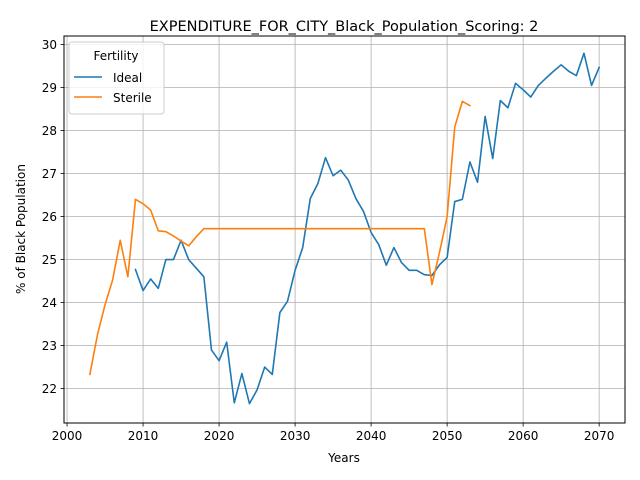 The image size is (640, 480). Describe the element at coordinates (49, 217) in the screenshot. I see `y-tick-label: 26` at that location.